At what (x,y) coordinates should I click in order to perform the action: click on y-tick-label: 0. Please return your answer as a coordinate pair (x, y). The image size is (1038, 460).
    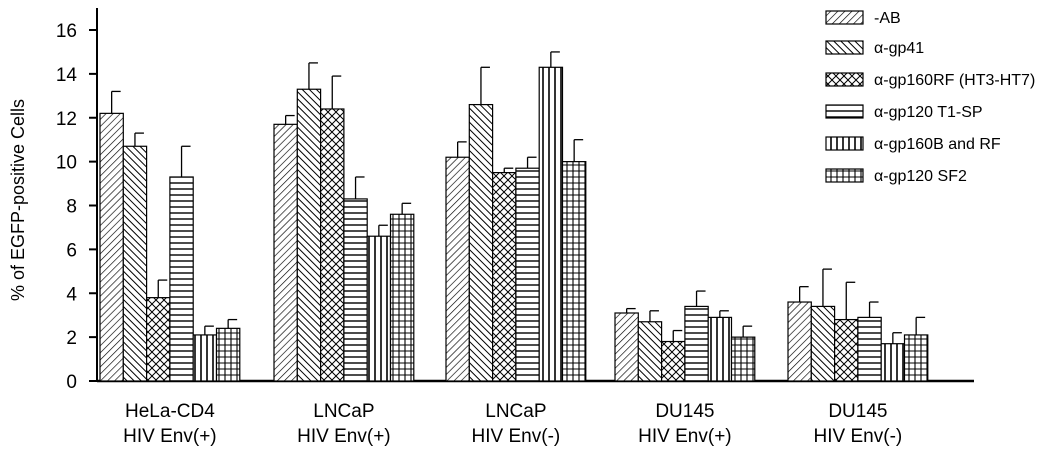
    Looking at the image, I should click on (71, 382).